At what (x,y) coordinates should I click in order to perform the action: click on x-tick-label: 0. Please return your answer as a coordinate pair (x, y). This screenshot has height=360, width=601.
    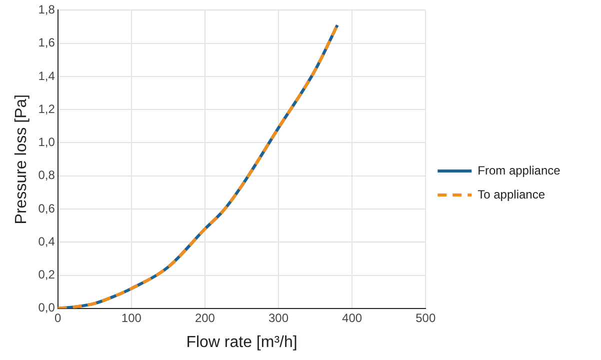
    Looking at the image, I should click on (58, 317).